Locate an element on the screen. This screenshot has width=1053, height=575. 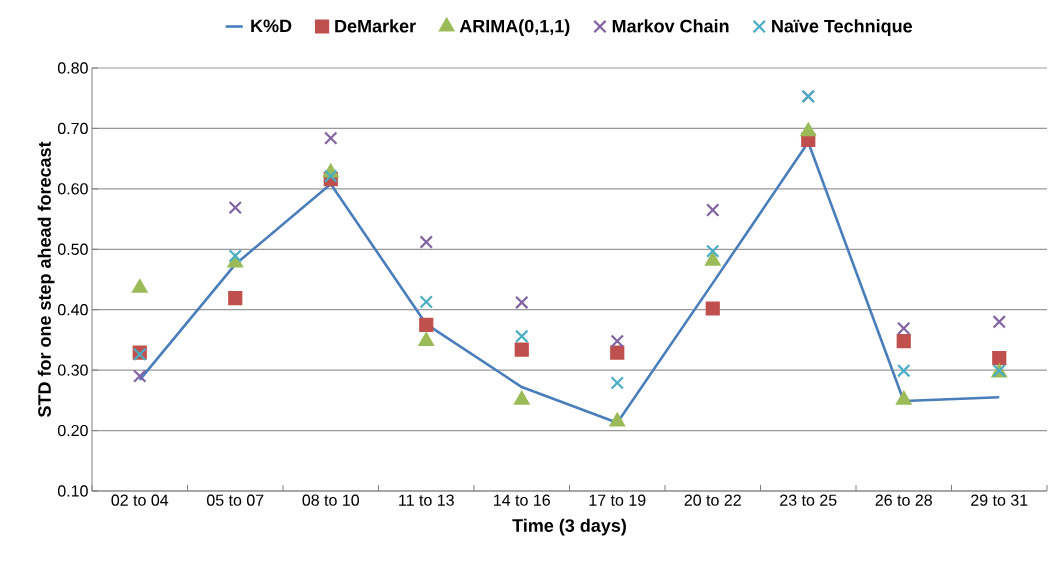
x-tick-label: 23 to 25 is located at coordinates (808, 500).